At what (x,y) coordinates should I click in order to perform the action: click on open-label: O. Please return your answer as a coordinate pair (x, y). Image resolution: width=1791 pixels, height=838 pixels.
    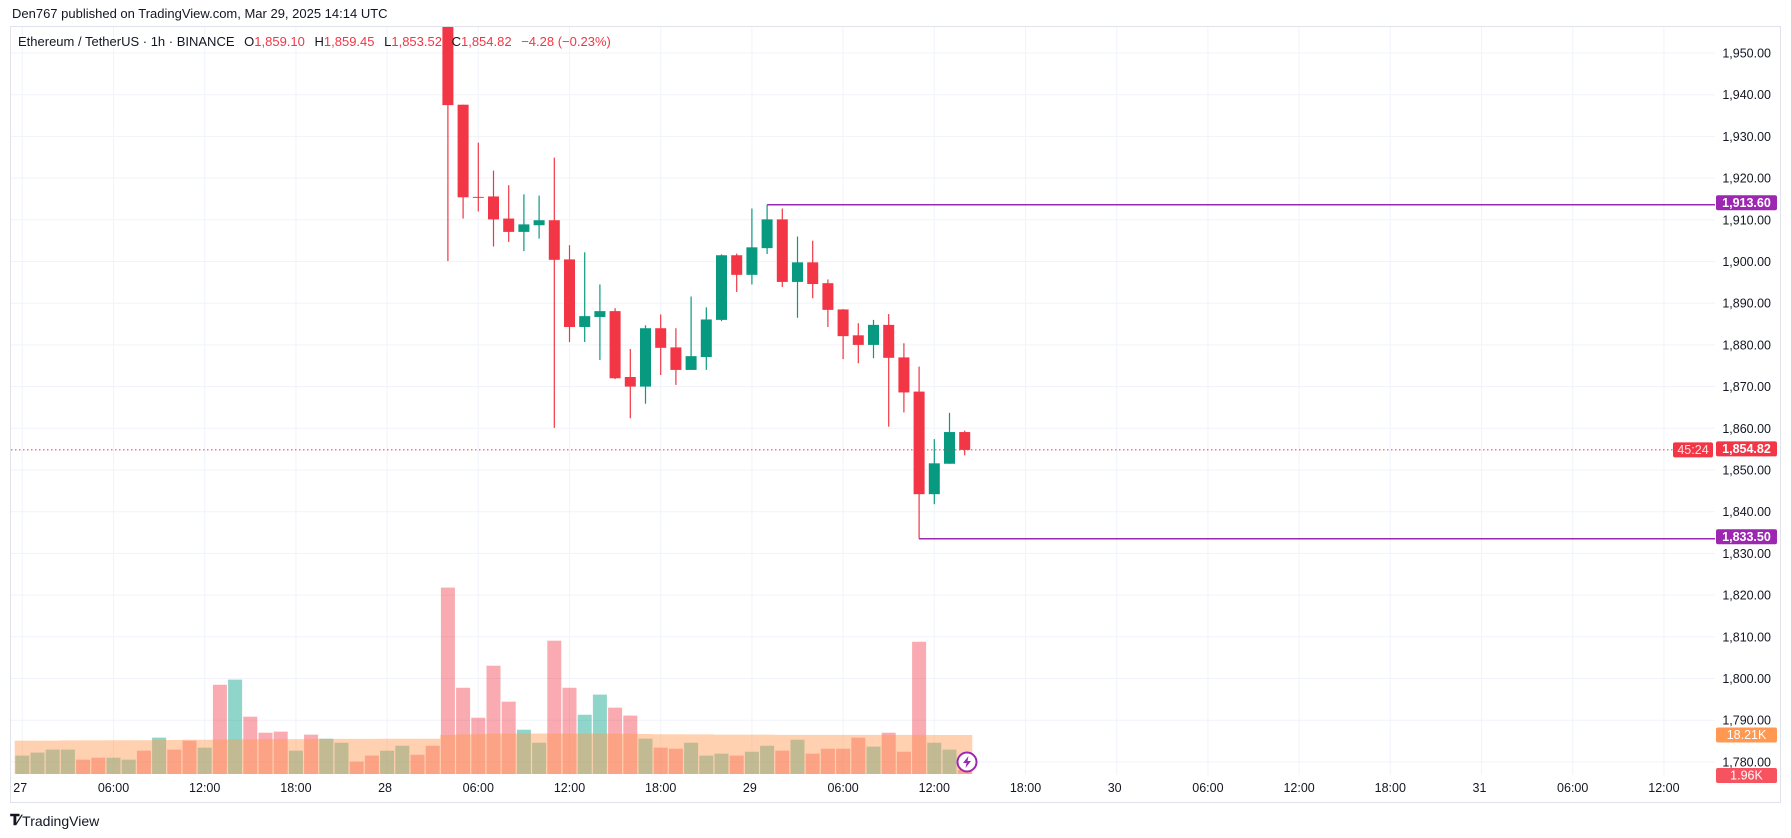
    Looking at the image, I should click on (249, 41).